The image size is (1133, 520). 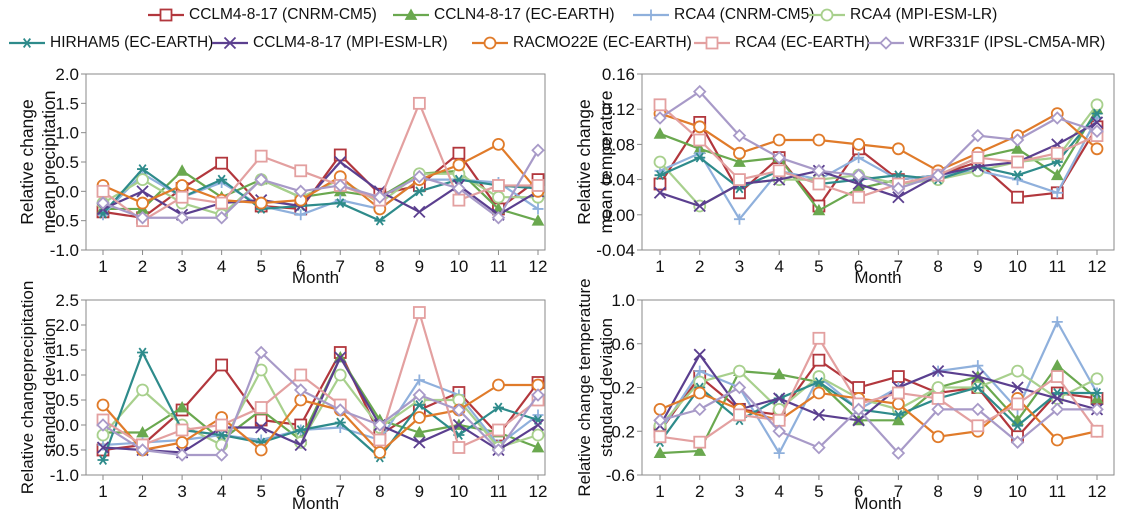 I want to click on legend-marker, so click(x=651, y=15).